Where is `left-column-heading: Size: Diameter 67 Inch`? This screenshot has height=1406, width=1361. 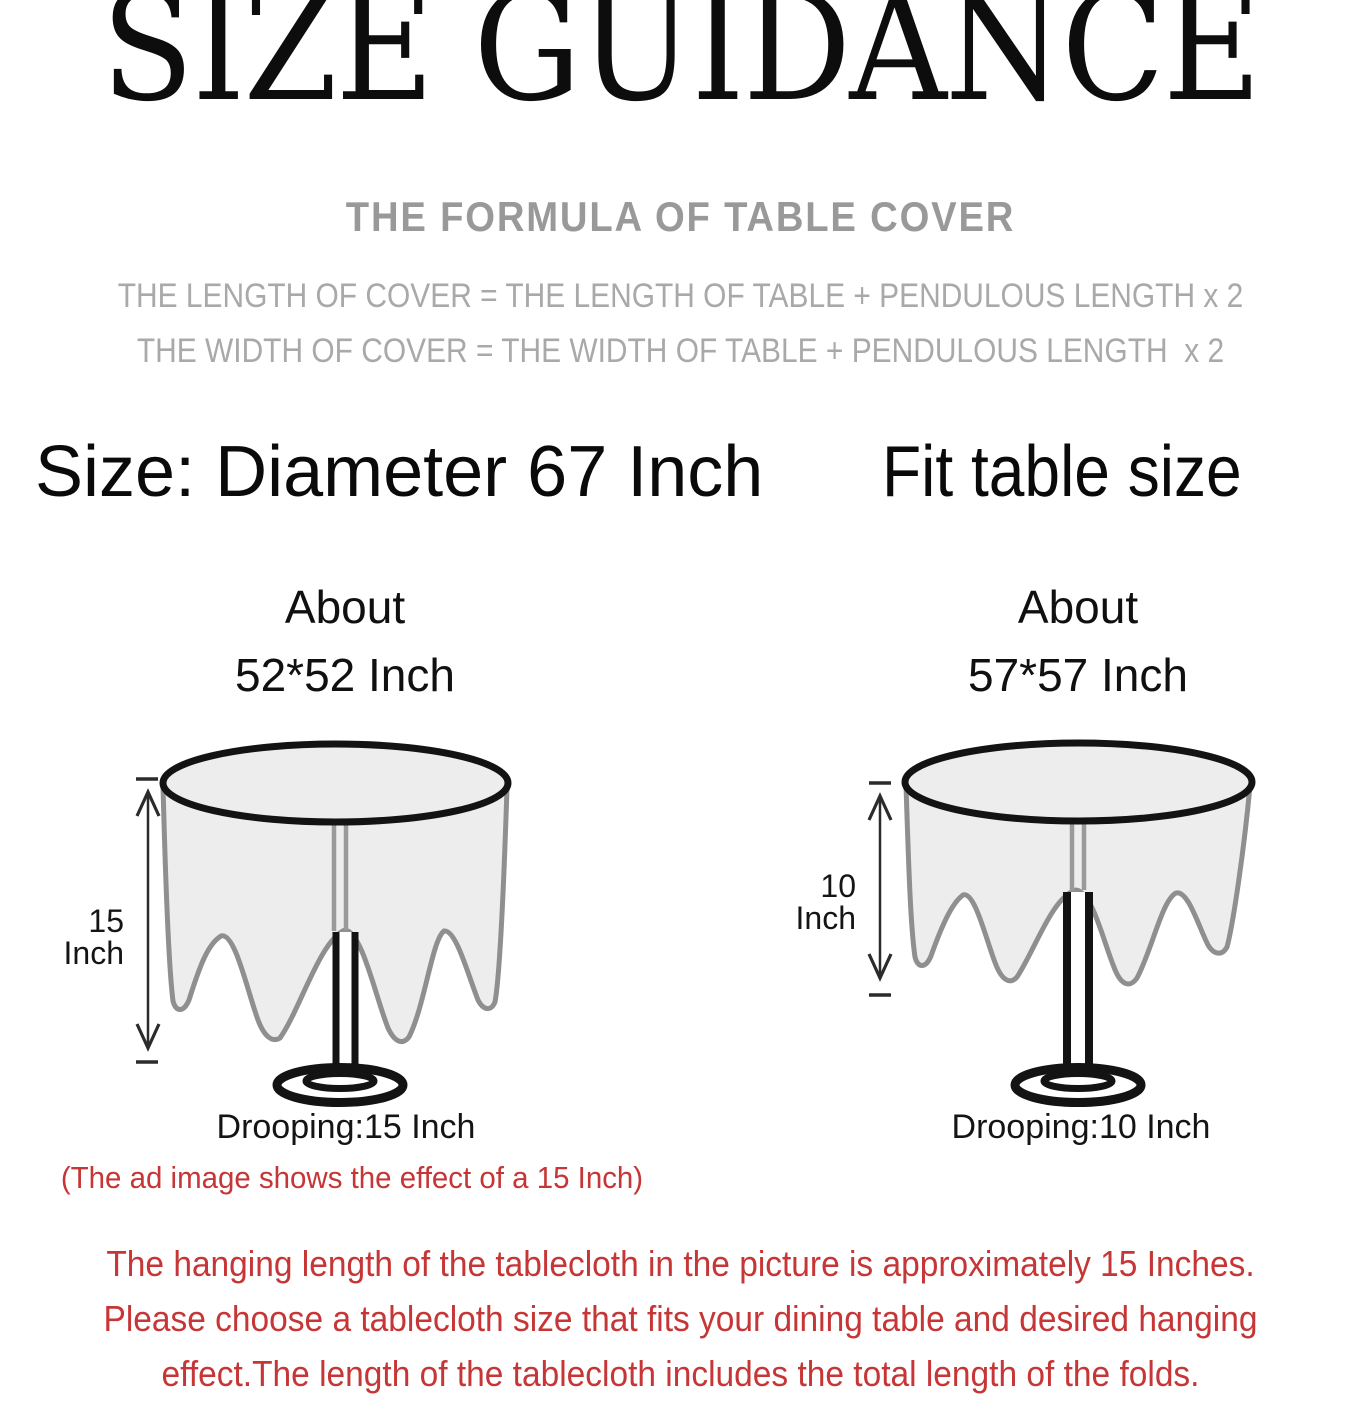 left-column-heading: Size: Diameter 67 Inch is located at coordinates (399, 472).